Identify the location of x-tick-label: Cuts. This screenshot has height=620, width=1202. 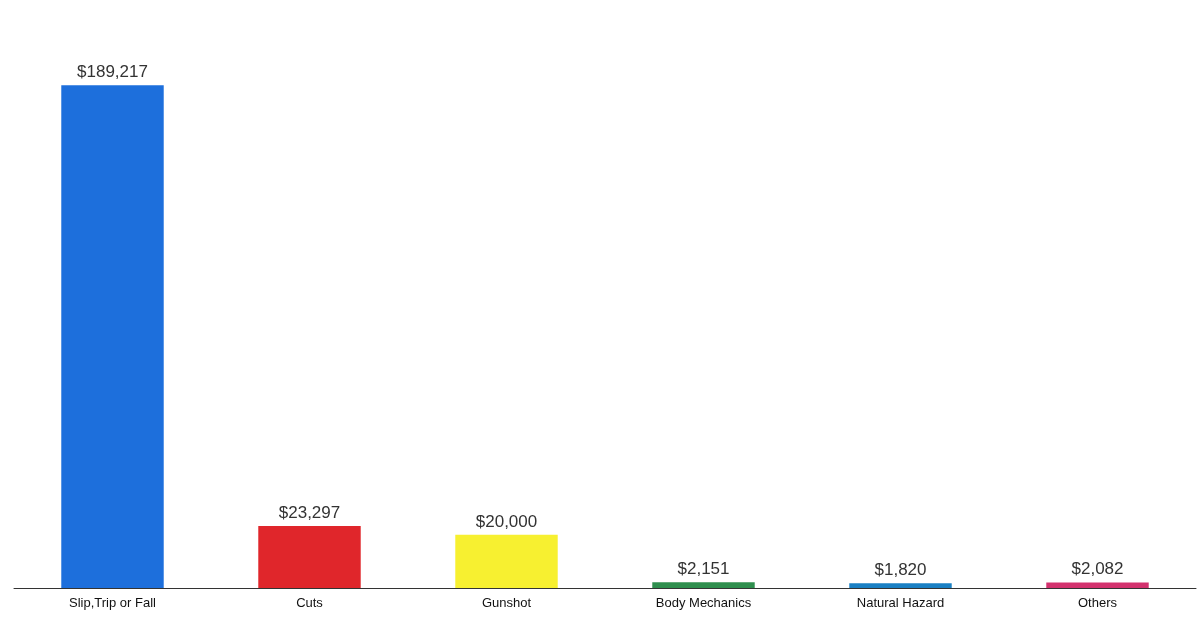
(310, 602).